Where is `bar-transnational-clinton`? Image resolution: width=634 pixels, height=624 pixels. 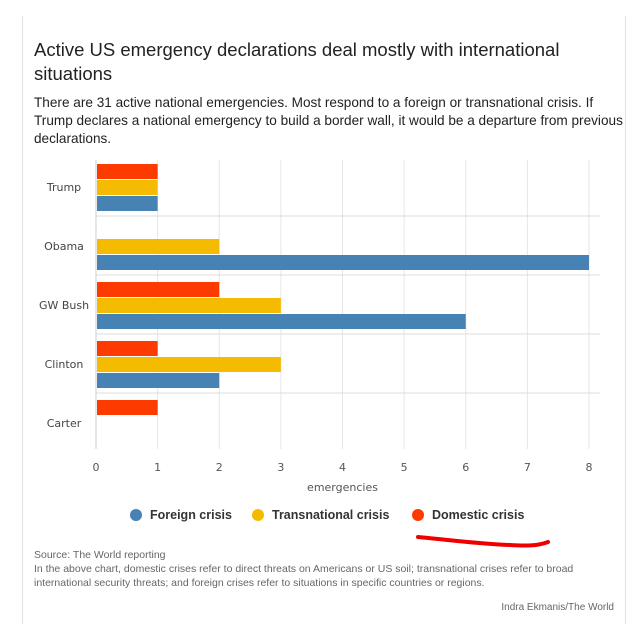 bar-transnational-clinton is located at coordinates (189, 364).